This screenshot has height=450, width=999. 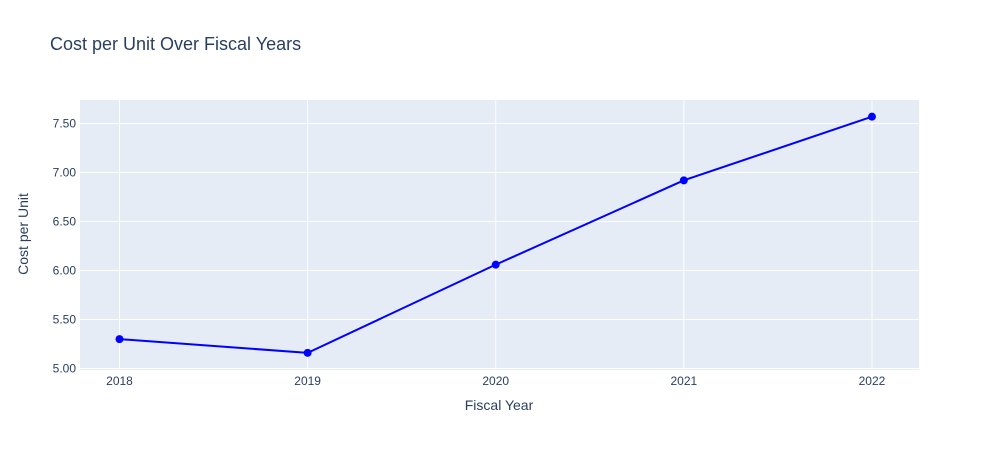 What do you see at coordinates (65, 369) in the screenshot?
I see `y-tick-label: 5.00` at bounding box center [65, 369].